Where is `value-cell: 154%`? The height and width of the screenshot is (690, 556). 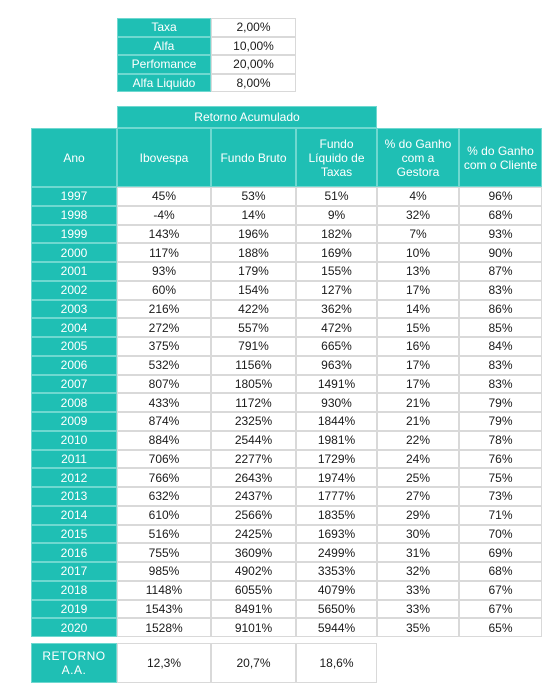
value-cell: 154% is located at coordinates (253, 290).